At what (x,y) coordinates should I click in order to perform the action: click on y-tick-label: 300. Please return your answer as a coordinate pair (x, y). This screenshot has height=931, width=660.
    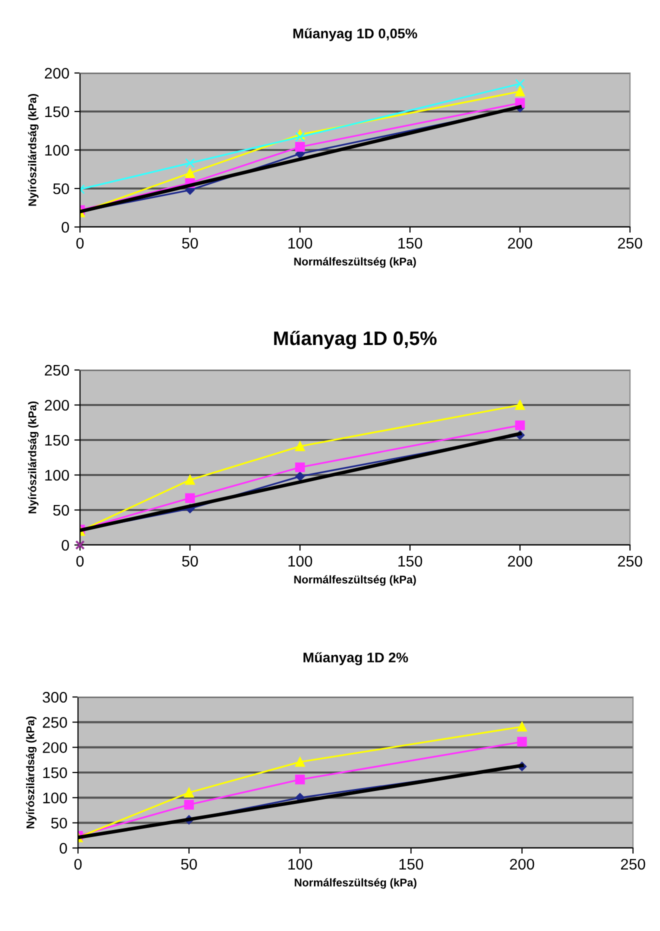
    Looking at the image, I should click on (54, 697).